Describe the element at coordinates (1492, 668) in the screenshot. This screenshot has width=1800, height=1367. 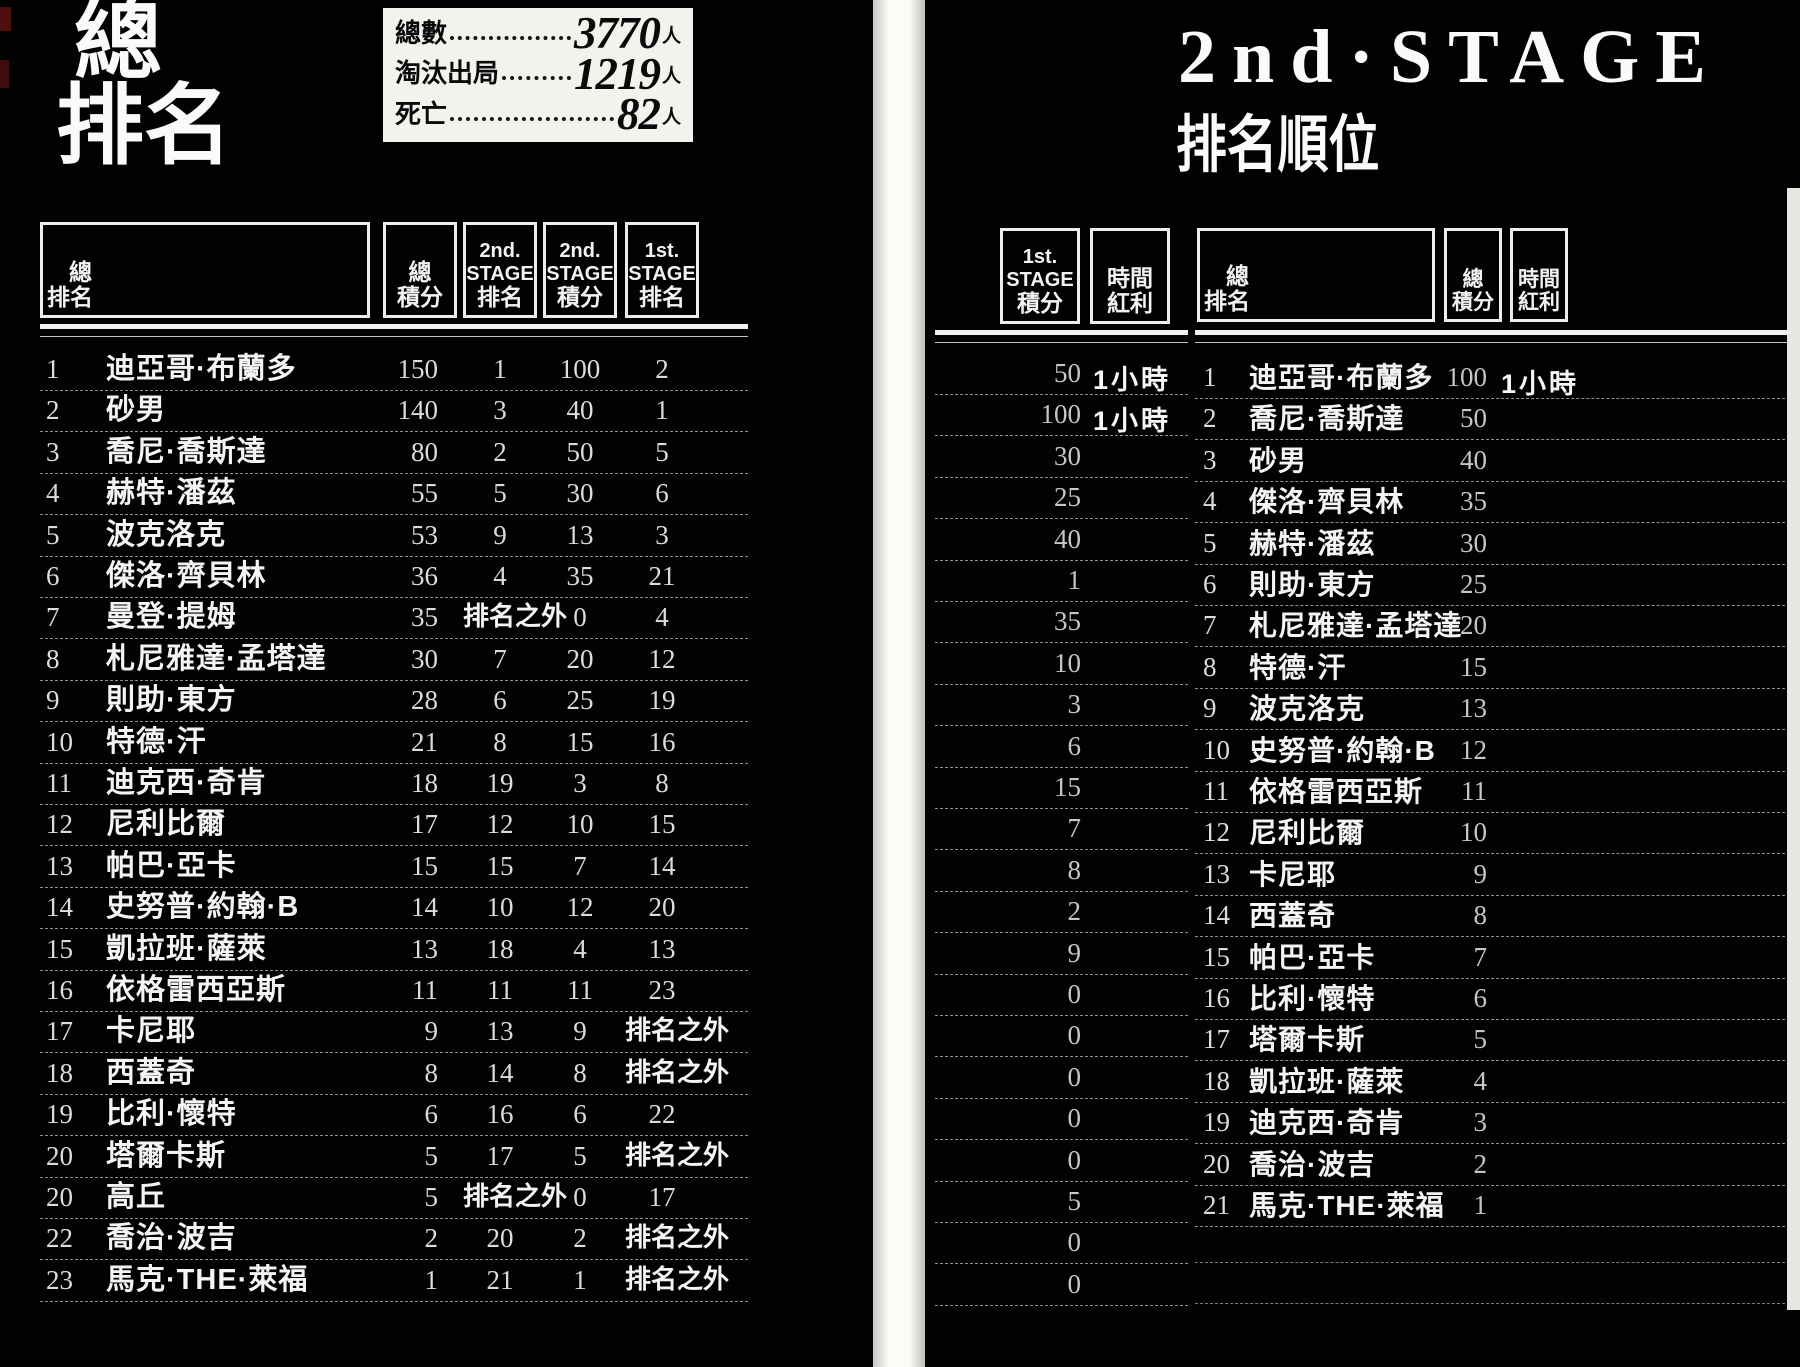
I see `stage2-ranking-row: 8 特德·汗 15` at that location.